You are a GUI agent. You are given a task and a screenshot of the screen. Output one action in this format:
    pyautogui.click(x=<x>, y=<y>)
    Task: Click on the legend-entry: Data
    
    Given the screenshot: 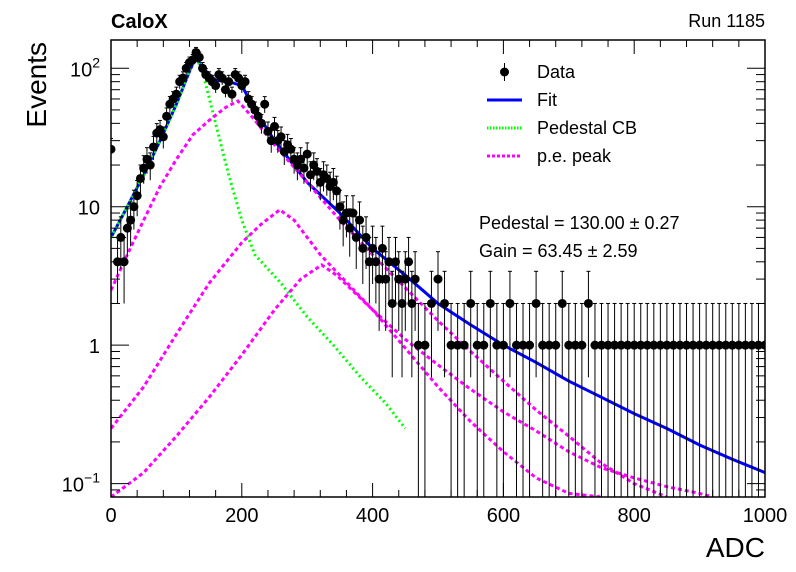 What is the action you would take?
    pyautogui.click(x=538, y=72)
    